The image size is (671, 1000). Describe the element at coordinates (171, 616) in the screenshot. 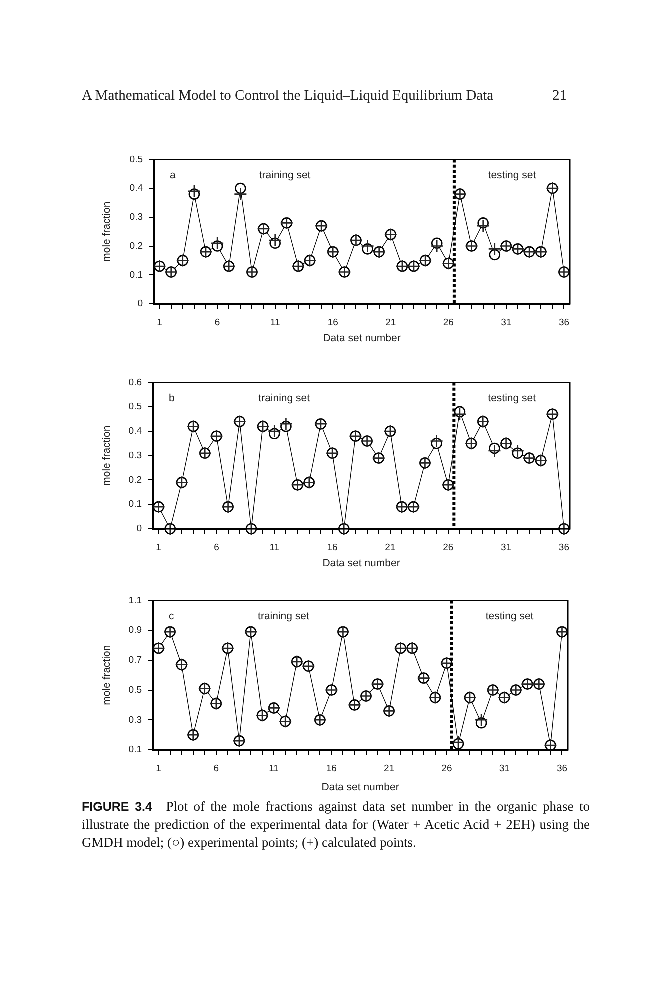

I see `text: c` at that location.